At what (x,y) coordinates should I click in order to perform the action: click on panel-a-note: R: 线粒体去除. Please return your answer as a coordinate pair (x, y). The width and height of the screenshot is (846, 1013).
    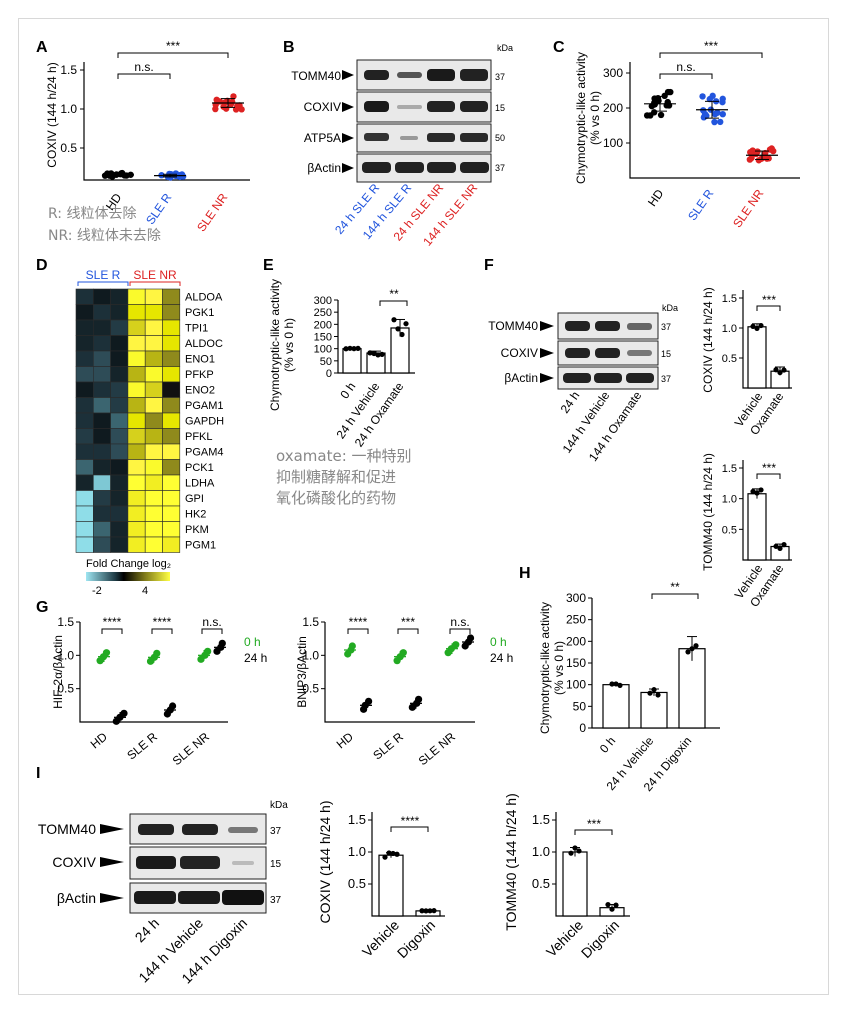
    Looking at the image, I should click on (92, 214).